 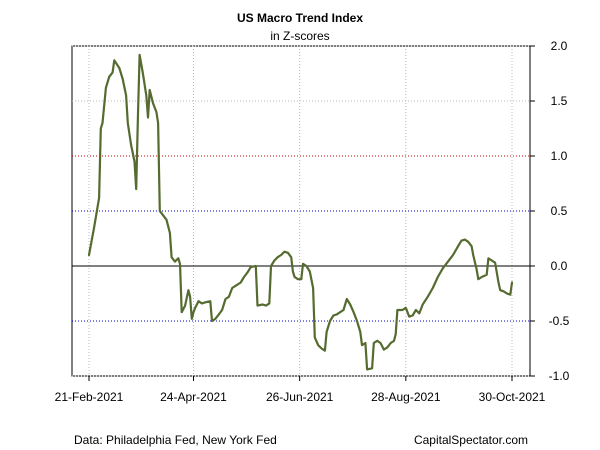 What do you see at coordinates (300, 18) in the screenshot?
I see `chart-title: US Macro Trend Index` at bounding box center [300, 18].